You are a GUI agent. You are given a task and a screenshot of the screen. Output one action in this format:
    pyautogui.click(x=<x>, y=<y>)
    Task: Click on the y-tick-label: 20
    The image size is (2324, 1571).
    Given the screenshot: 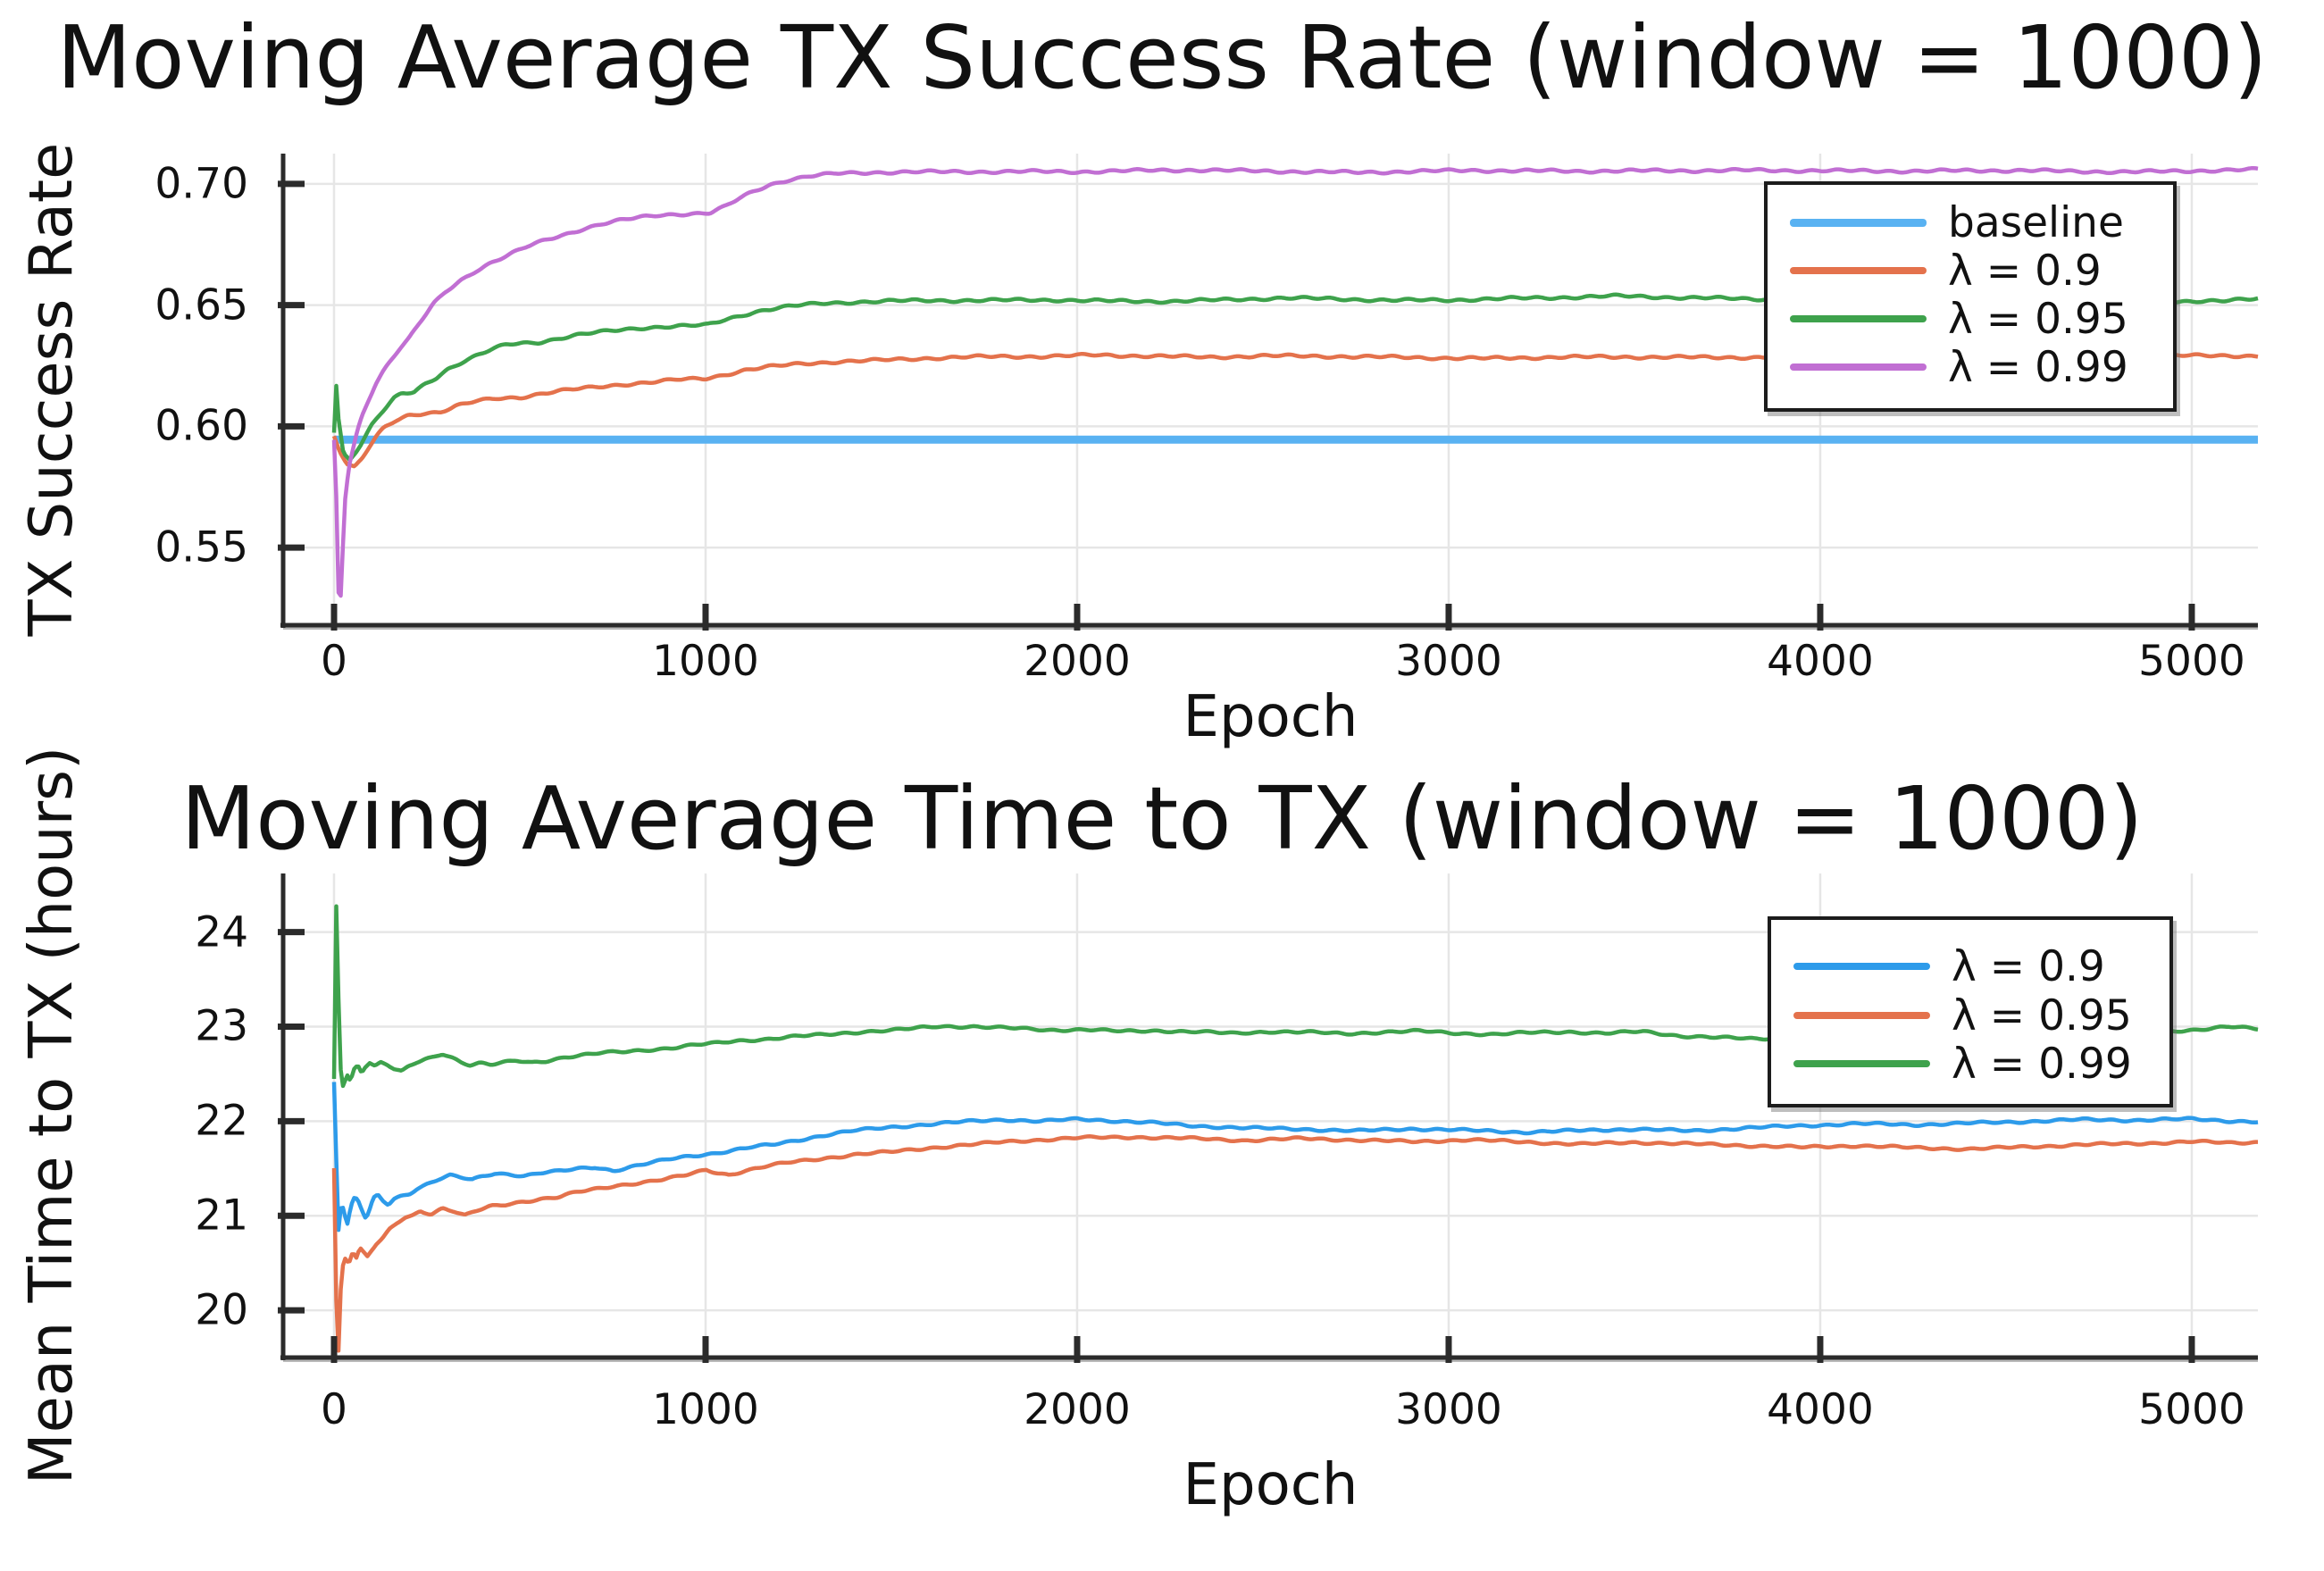 What is the action you would take?
    pyautogui.click(x=221, y=1310)
    